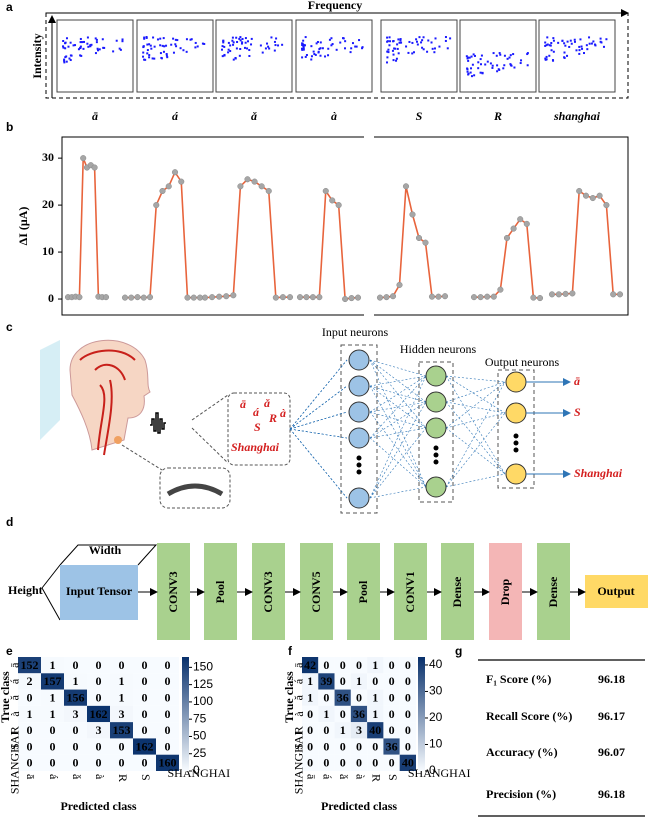  Describe the element at coordinates (254, 56) in the screenshot. I see `scatter-box` at that location.